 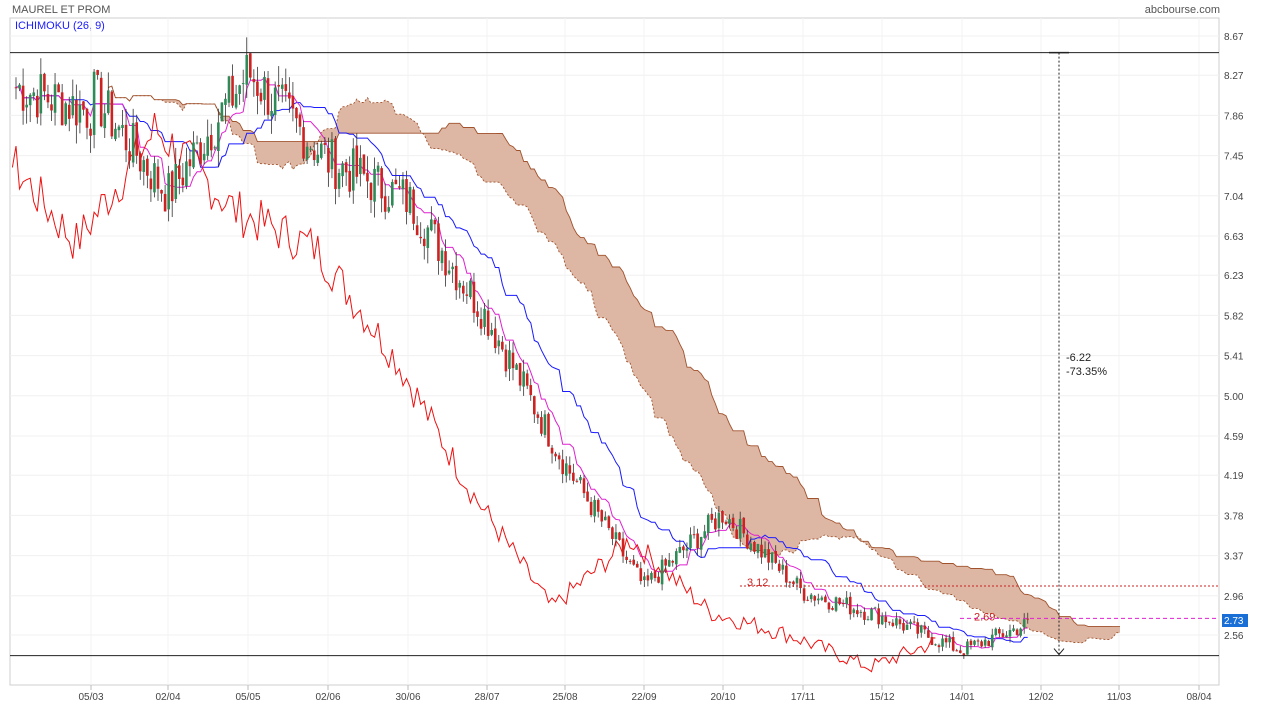 I want to click on y-tick-label: 8.67, so click(x=1234, y=37).